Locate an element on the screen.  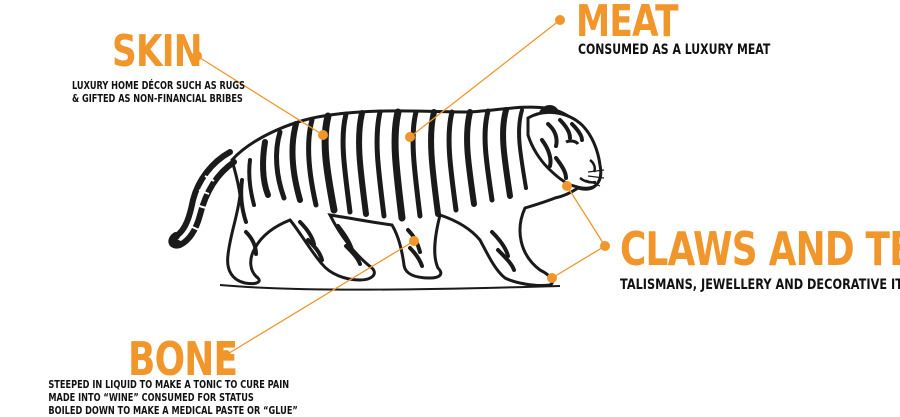
tiger-head is located at coordinates (564, 150).